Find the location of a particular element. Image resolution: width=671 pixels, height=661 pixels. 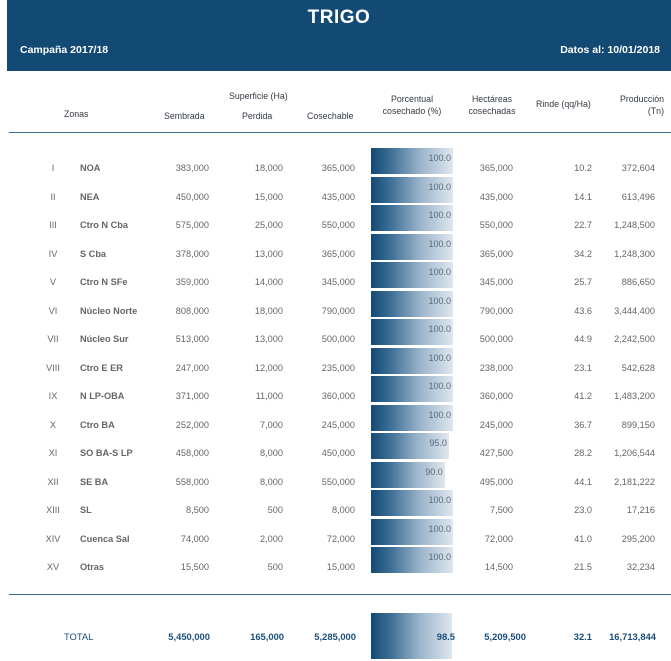

col-header-produccion-line2: (Tn) is located at coordinates (655, 110).